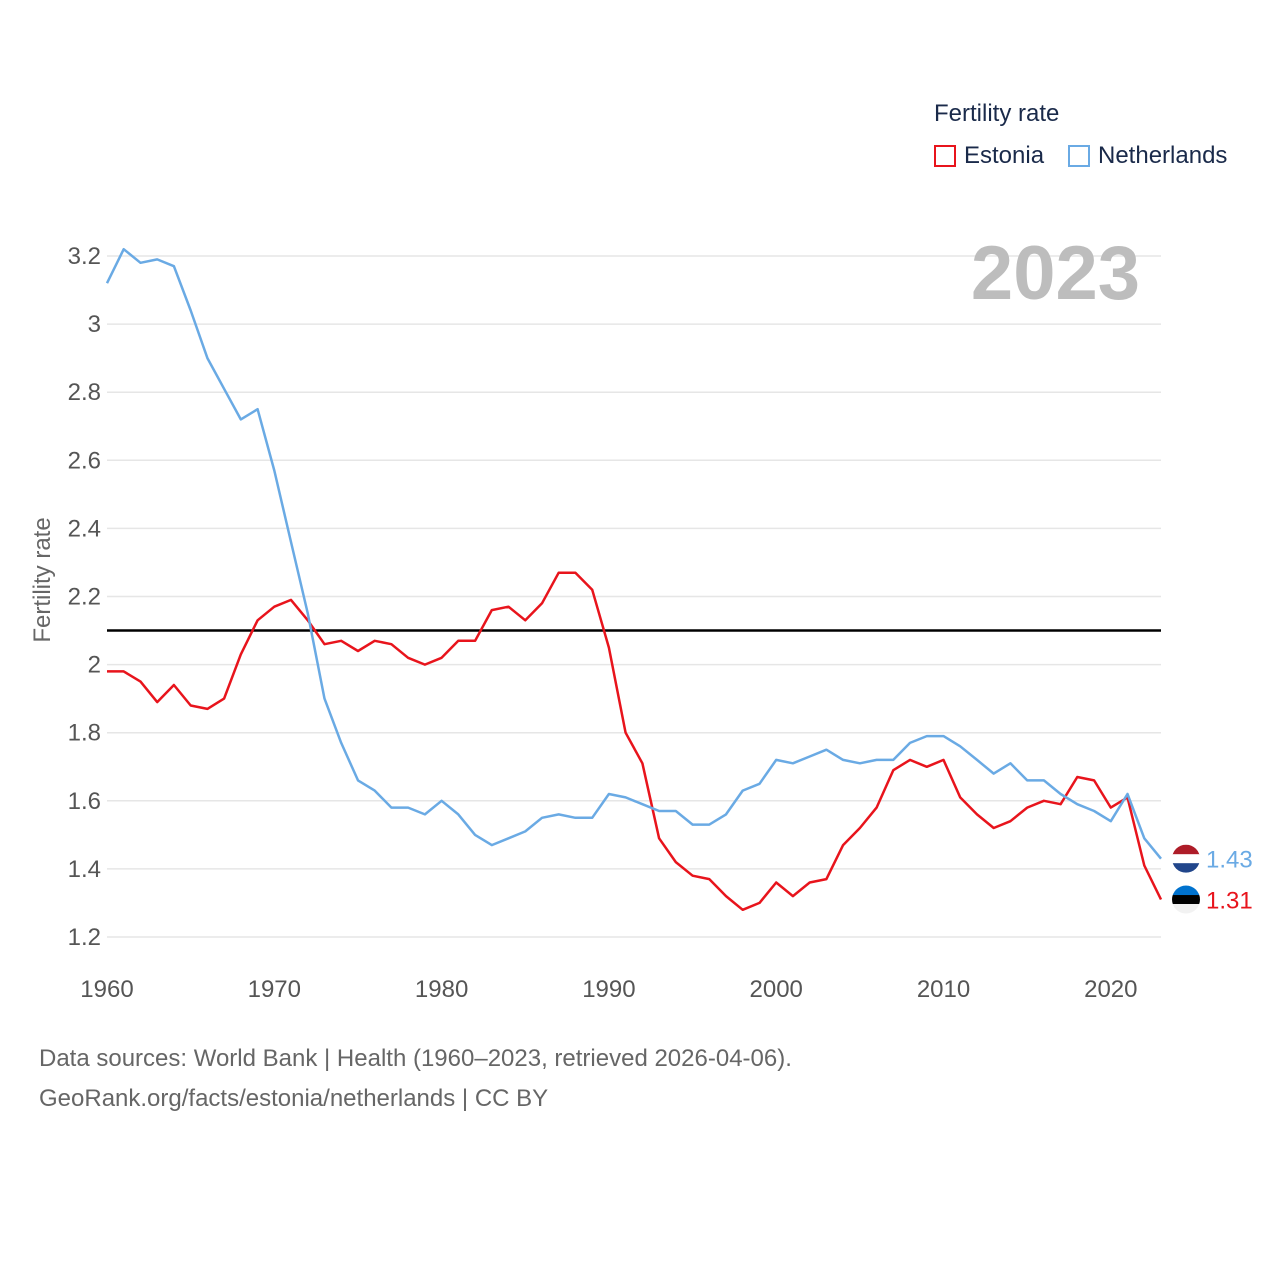 Image resolution: width=1280 pixels, height=1280 pixels. Describe the element at coordinates (945, 156) in the screenshot. I see `legend-swatch-estonia` at that location.